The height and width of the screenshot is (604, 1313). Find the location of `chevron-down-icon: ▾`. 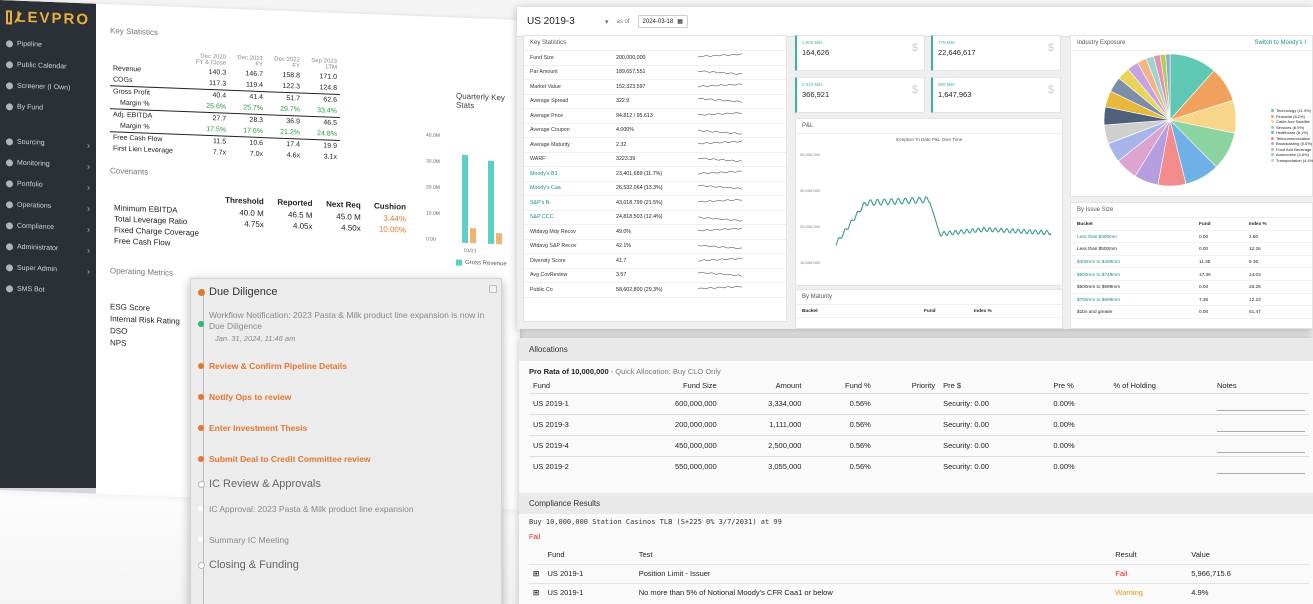

chevron-down-icon: ▾ is located at coordinates (607, 22).